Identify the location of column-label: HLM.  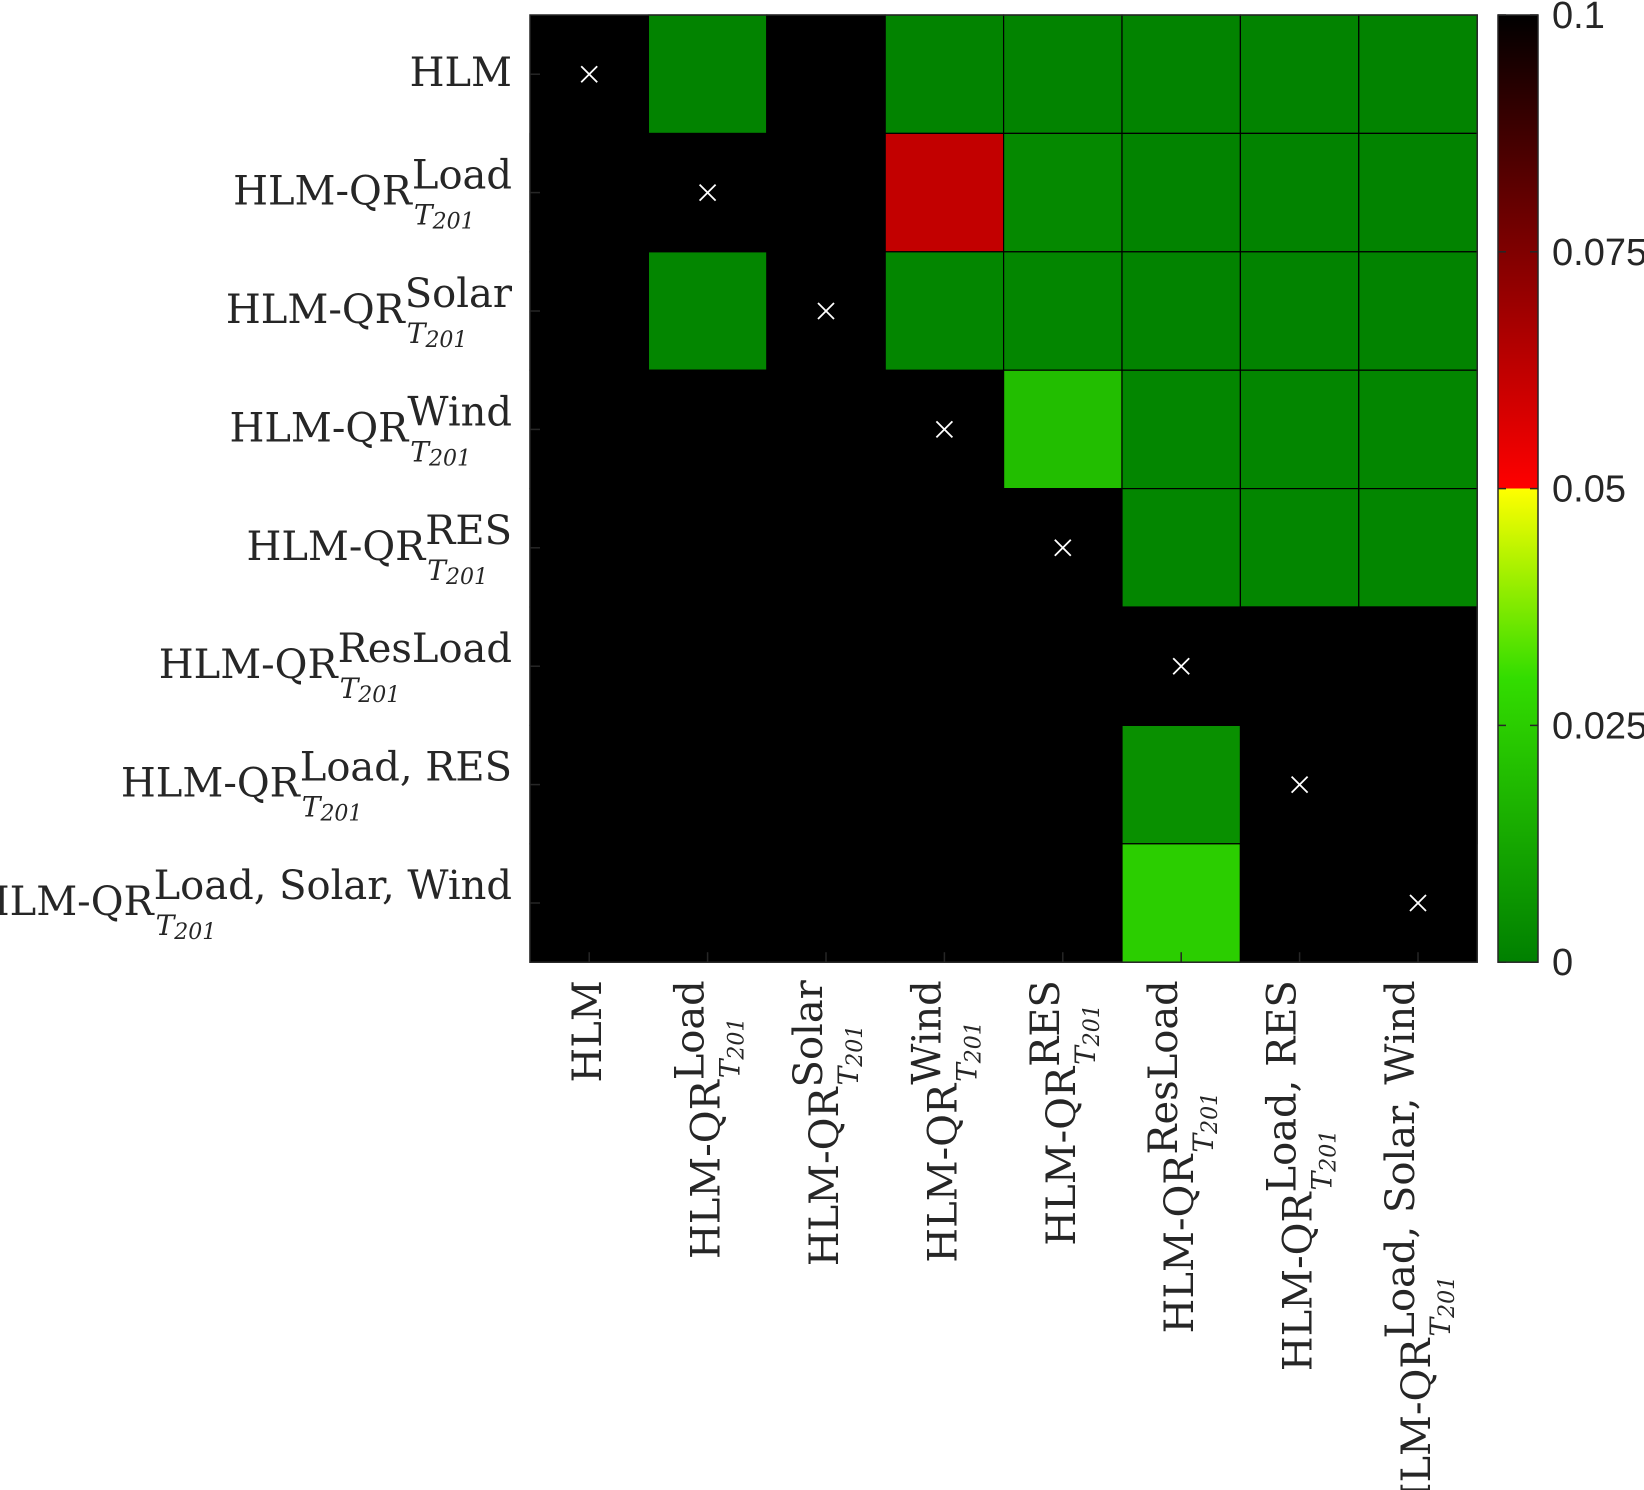
(588, 1031).